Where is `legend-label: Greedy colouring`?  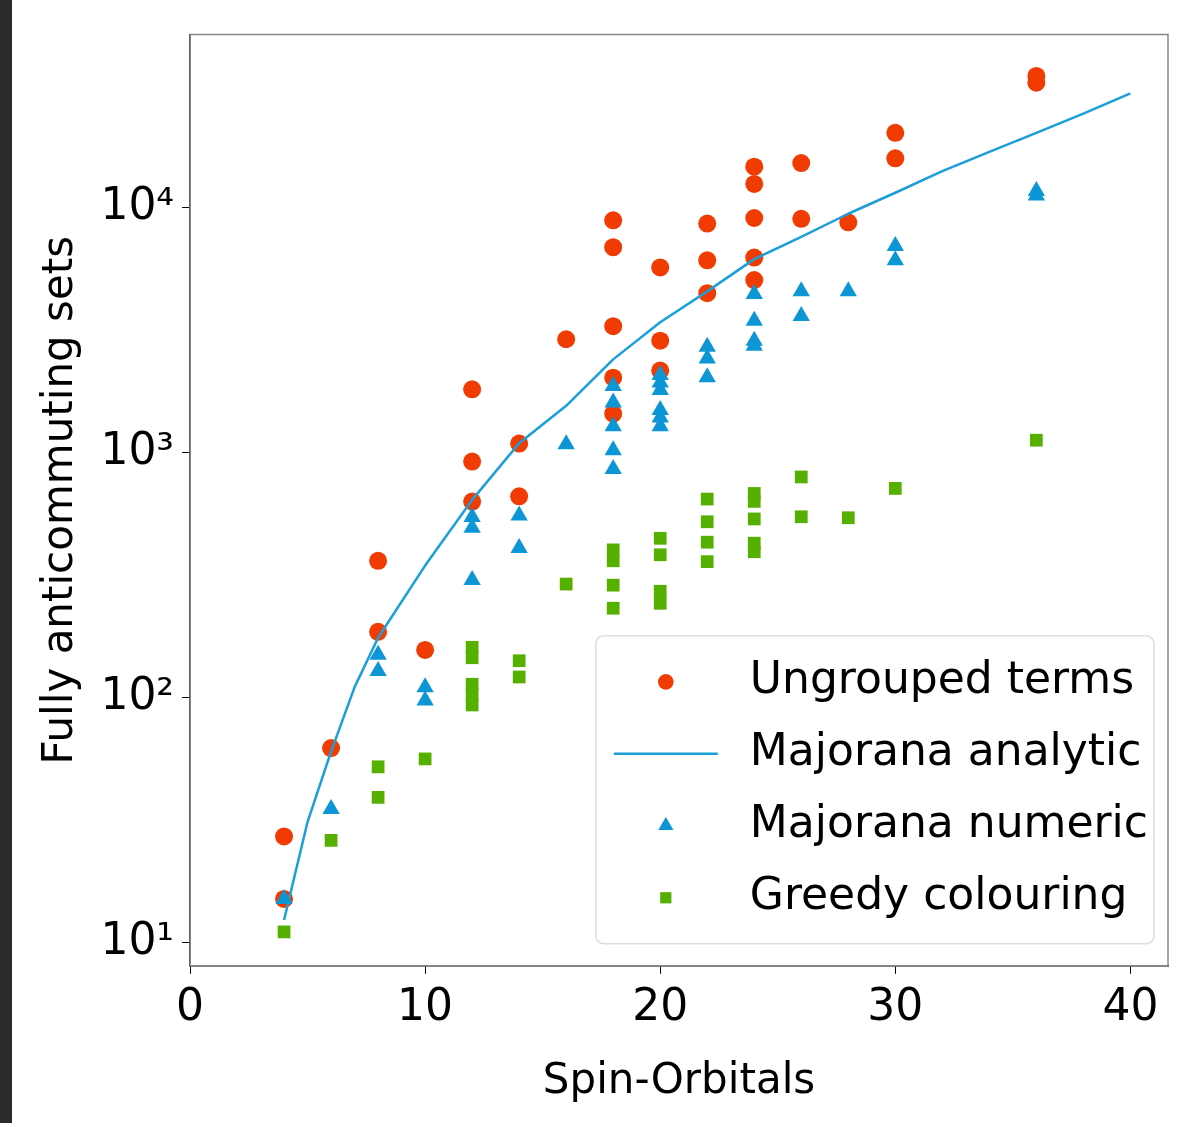
legend-label: Greedy colouring is located at coordinates (938, 894).